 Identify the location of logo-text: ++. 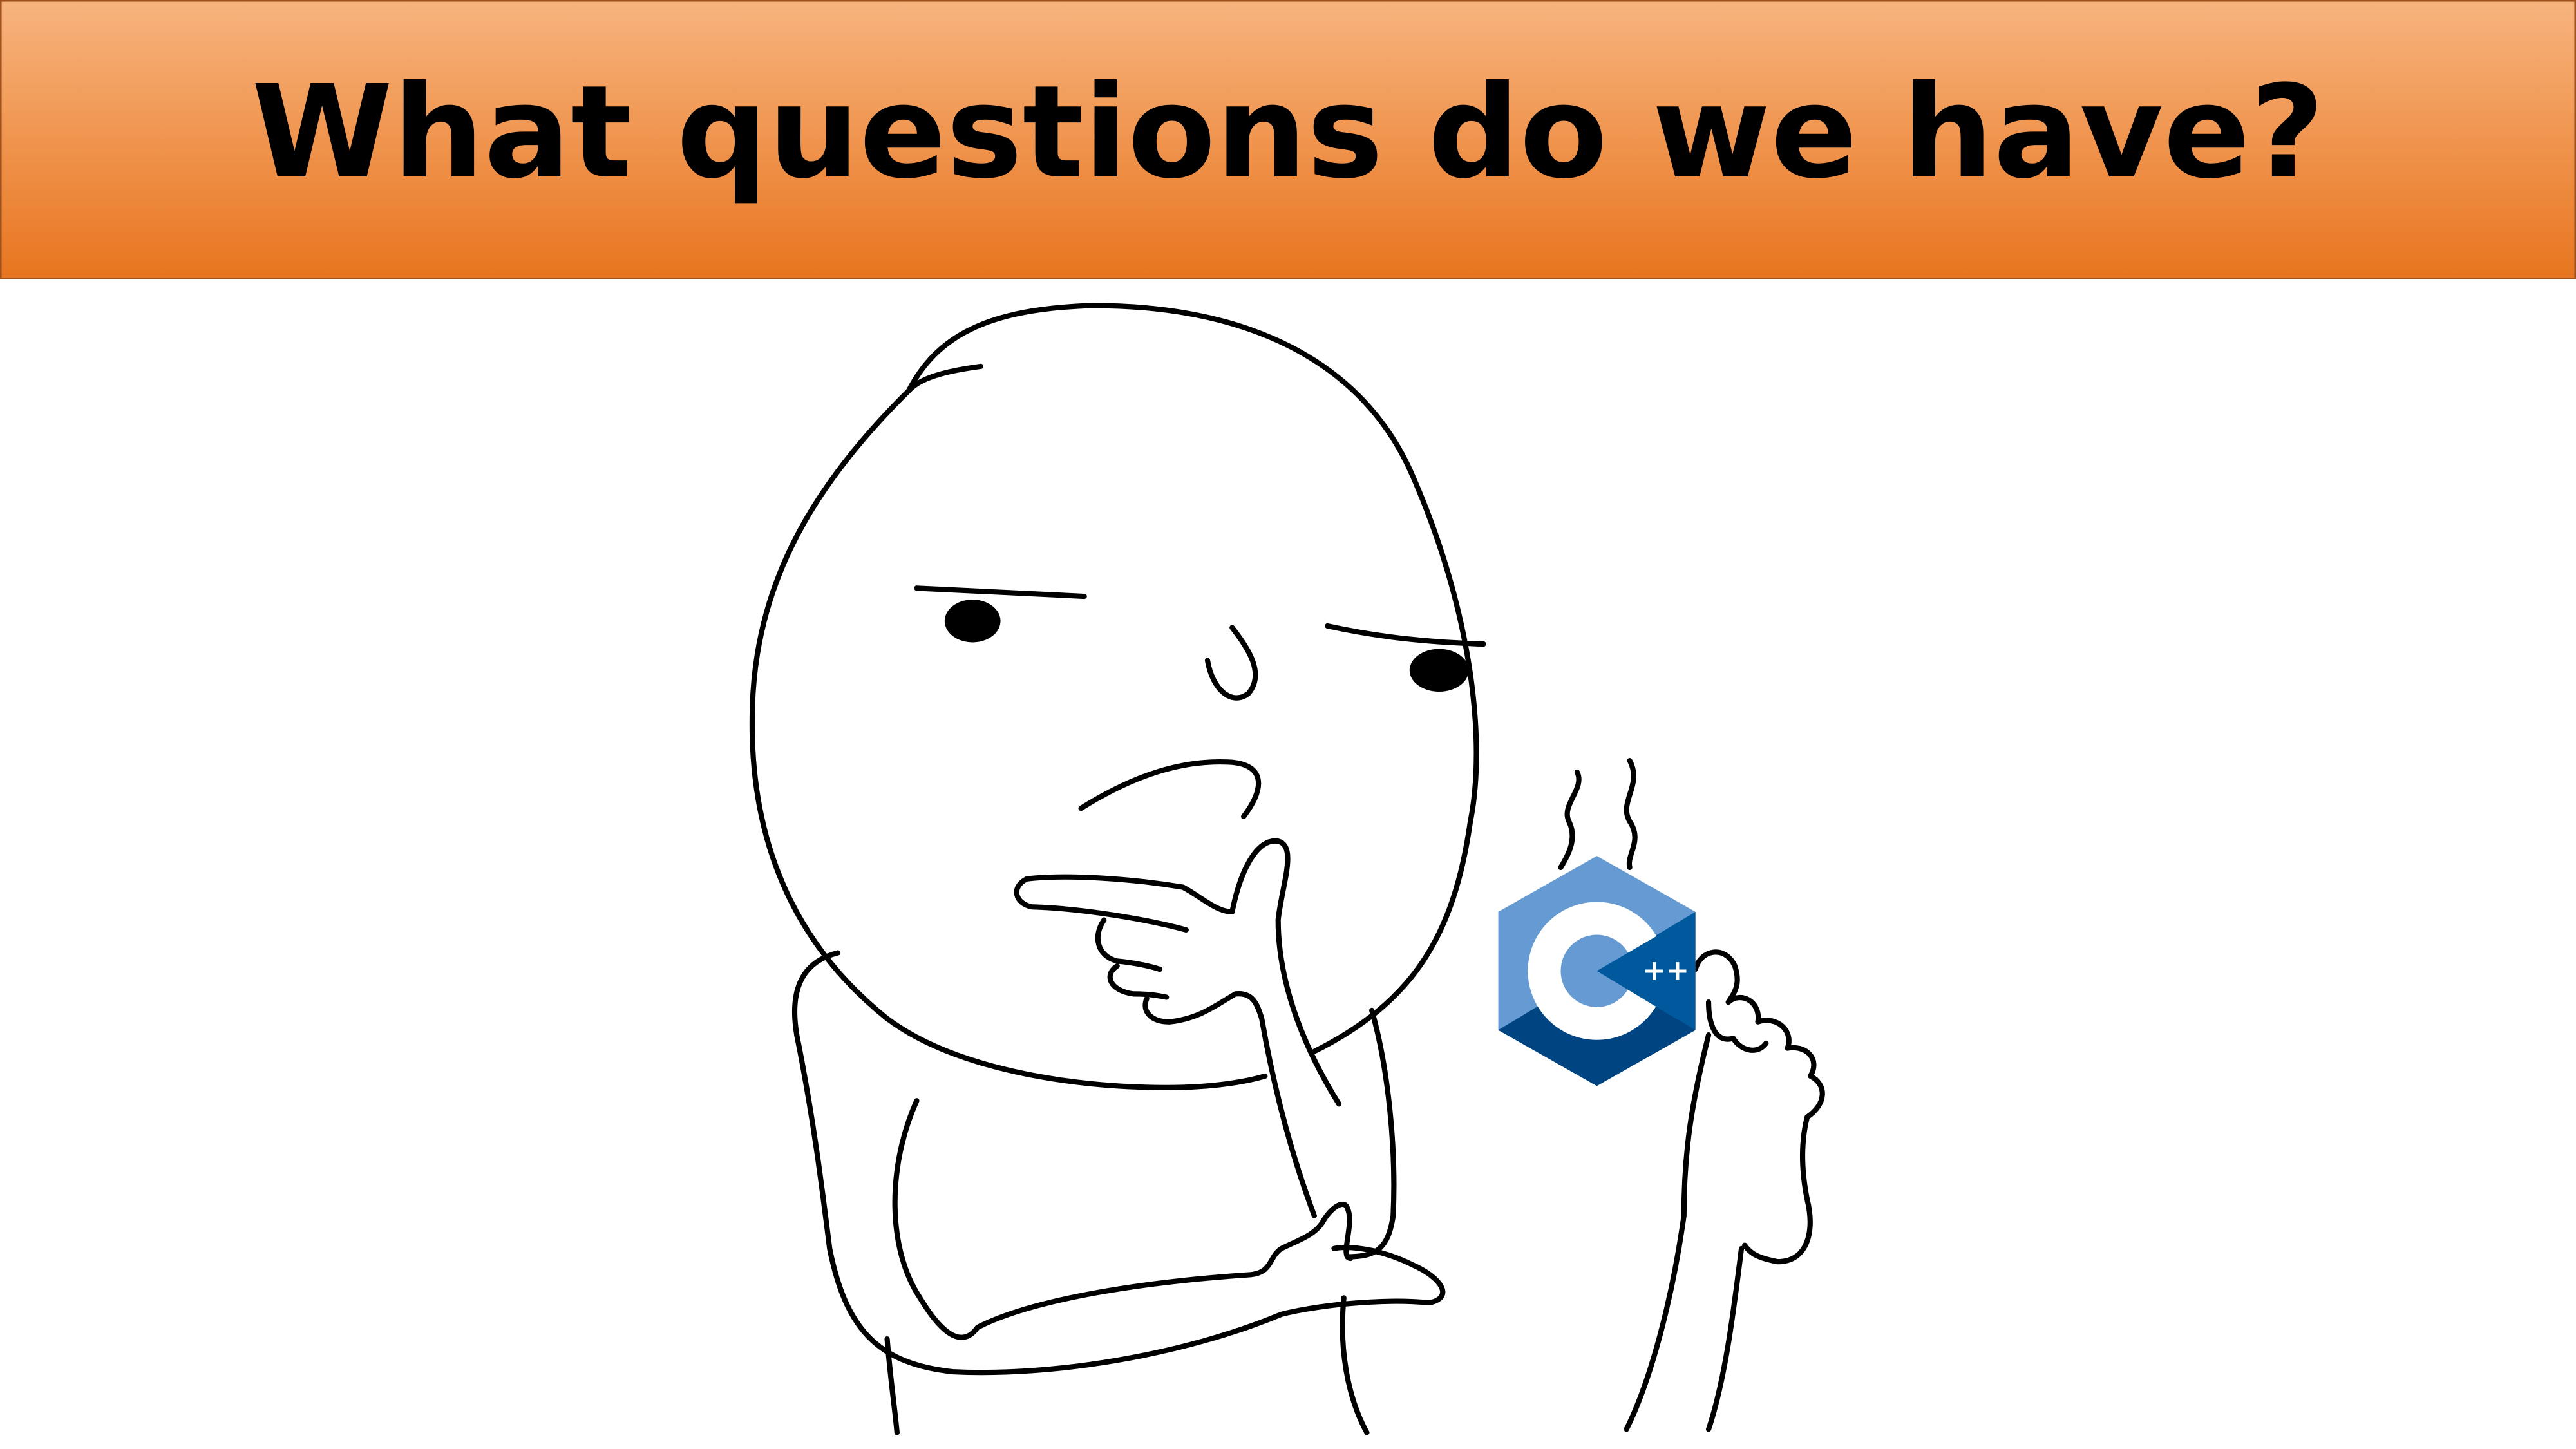
(1665, 971).